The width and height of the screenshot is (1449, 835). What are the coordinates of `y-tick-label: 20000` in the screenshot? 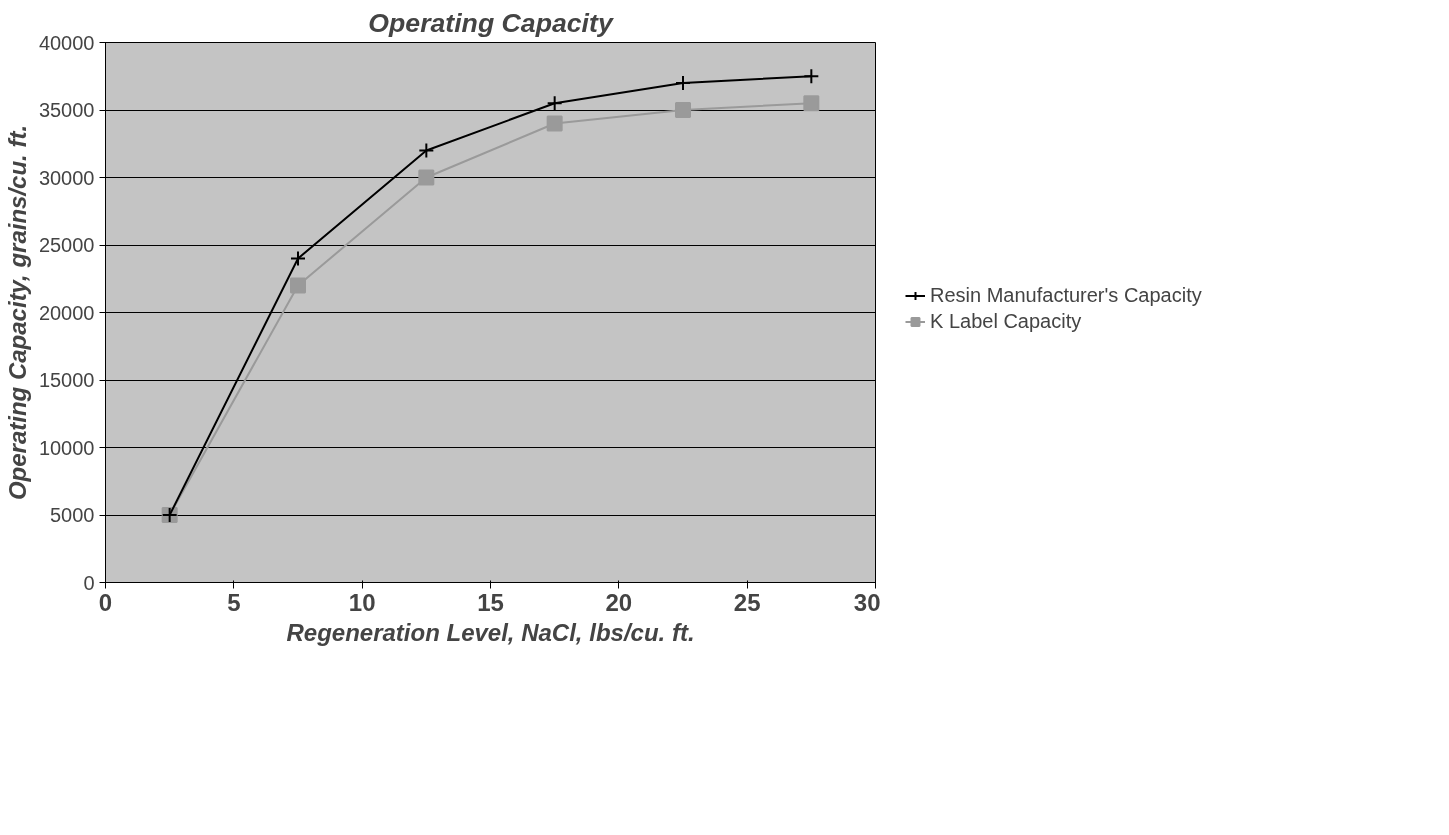 It's located at (66, 312).